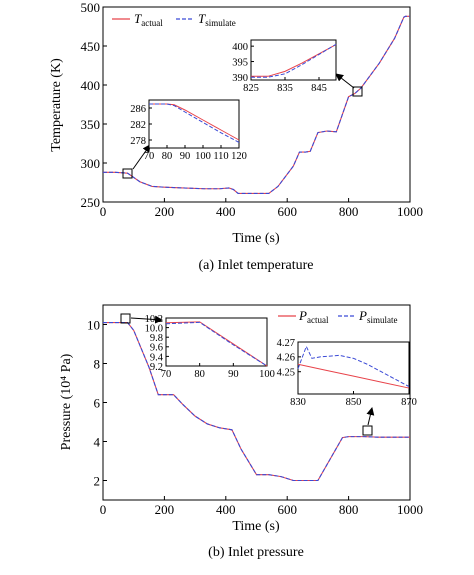  I want to click on chart-b-x-tick-label: 600, so click(287, 509).